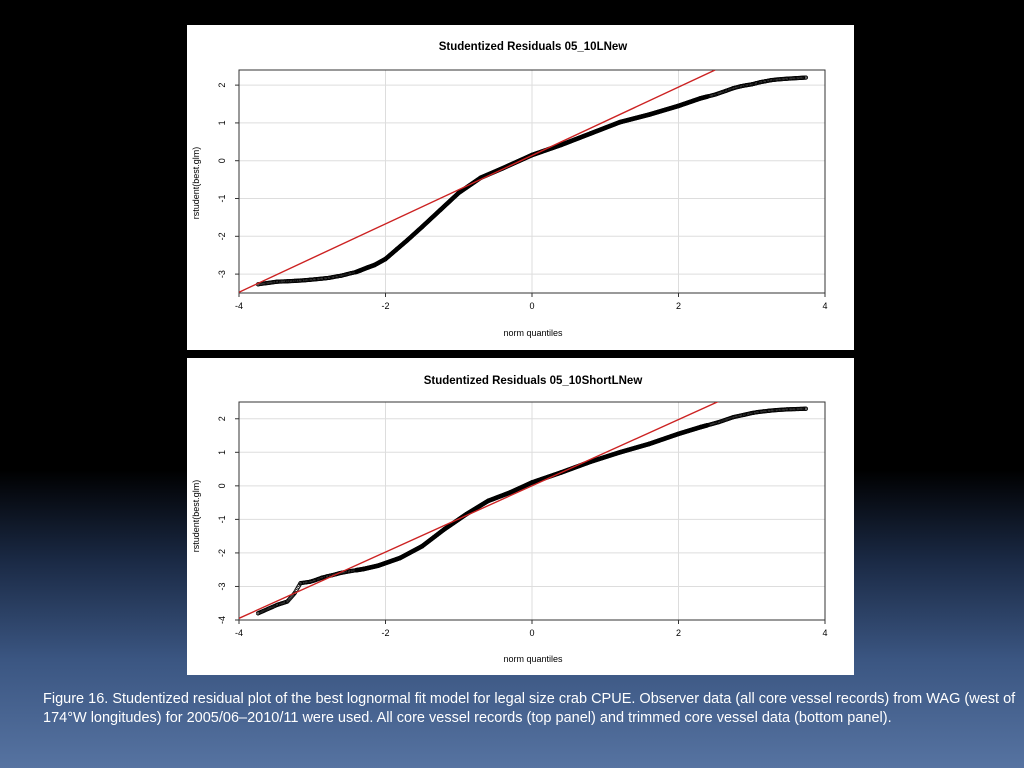 Image resolution: width=1024 pixels, height=768 pixels. What do you see at coordinates (222, 85) in the screenshot?
I see `y-tick-label: 2` at bounding box center [222, 85].